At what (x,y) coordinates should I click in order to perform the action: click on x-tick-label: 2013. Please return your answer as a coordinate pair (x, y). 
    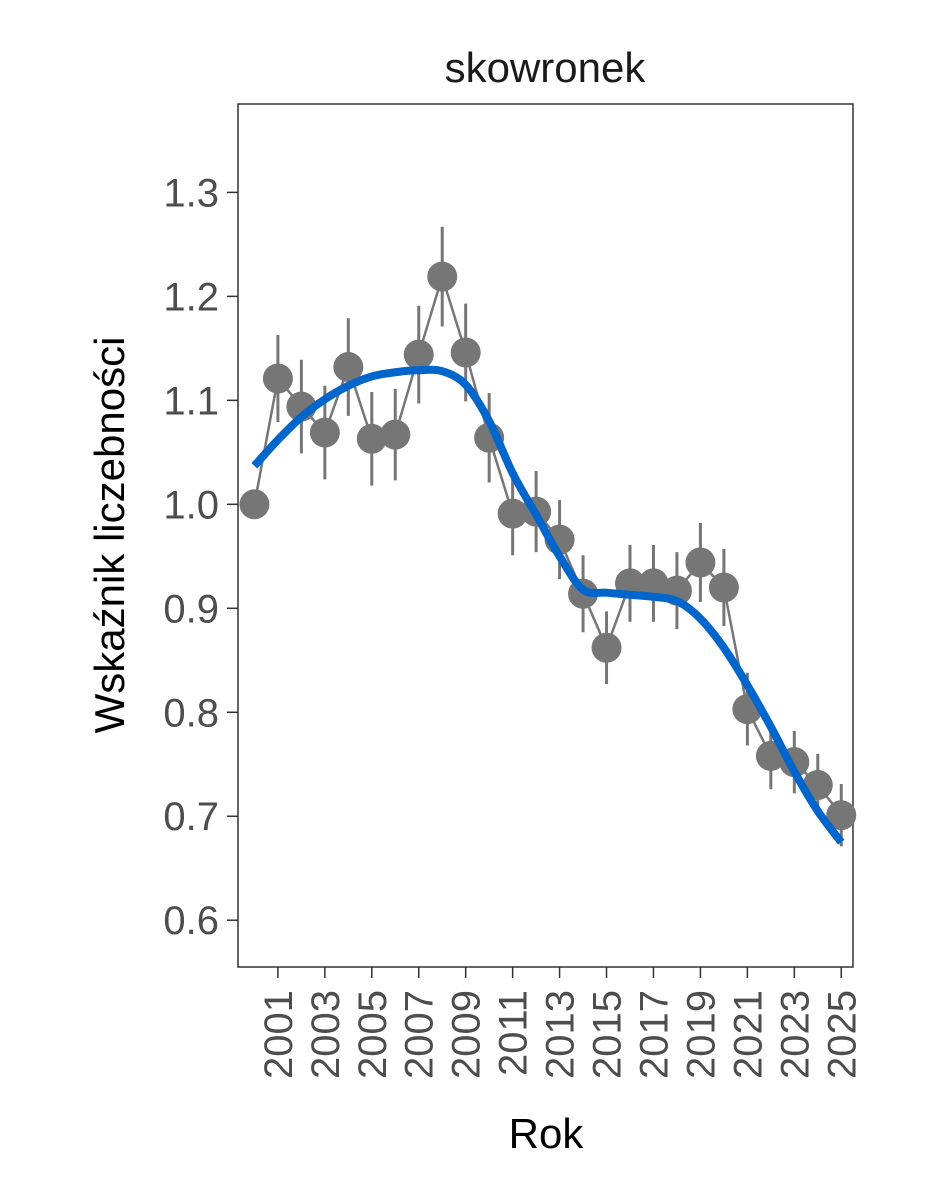
    Looking at the image, I should click on (561, 1034).